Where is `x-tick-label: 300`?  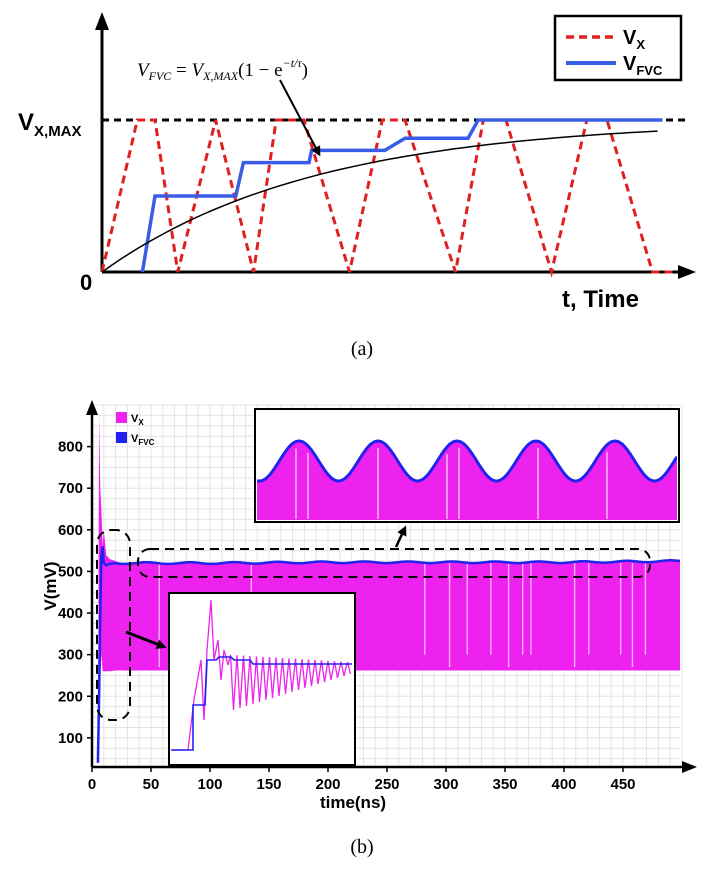 x-tick-label: 300 is located at coordinates (445, 784).